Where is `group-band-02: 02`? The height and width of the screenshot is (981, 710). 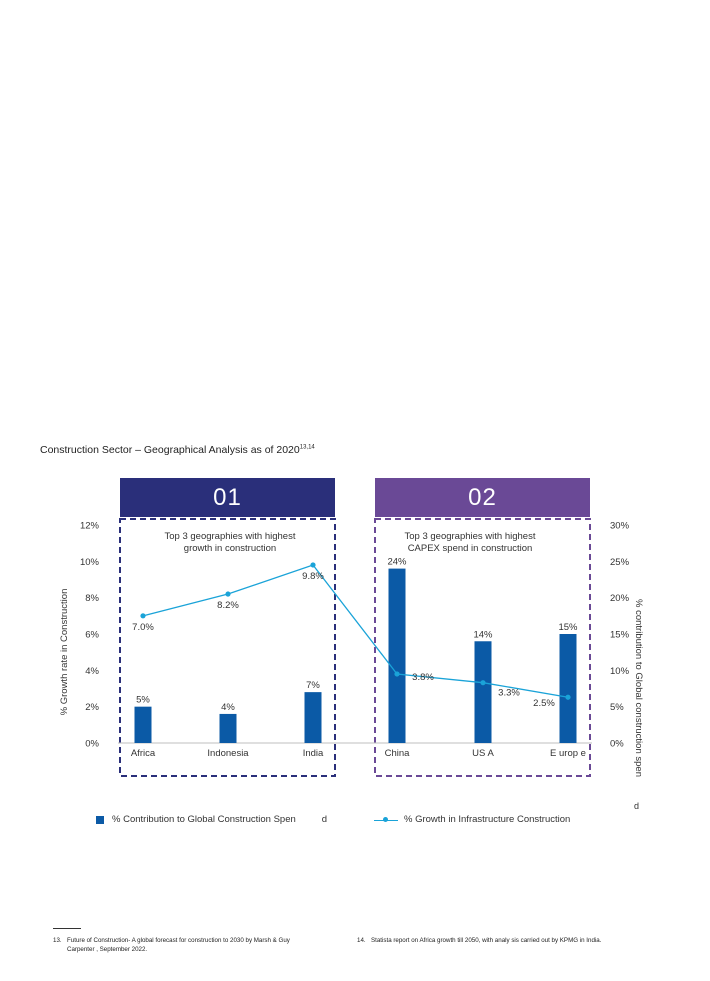 group-band-02: 02 is located at coordinates (482, 497).